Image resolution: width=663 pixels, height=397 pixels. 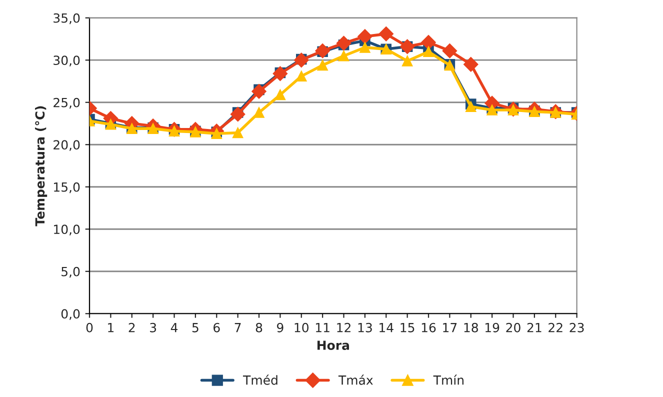 I want to click on x-tick-label: 2, so click(x=131, y=327).